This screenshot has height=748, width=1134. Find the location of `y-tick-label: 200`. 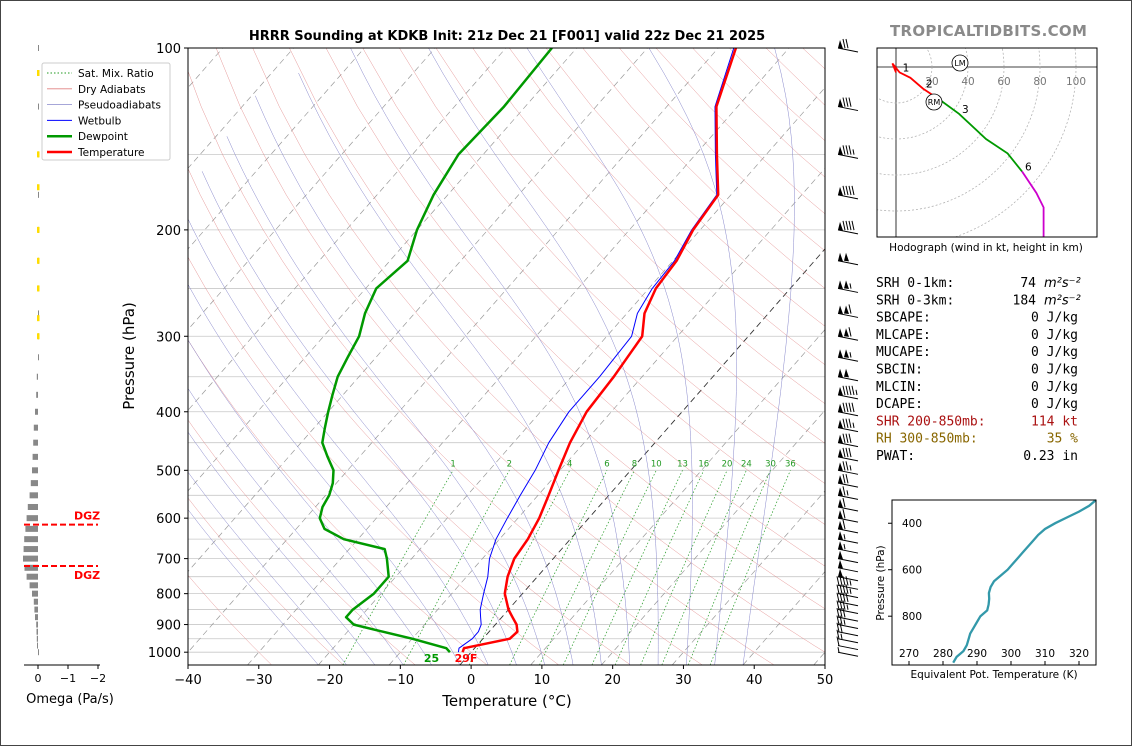

y-tick-label: 200 is located at coordinates (168, 231).